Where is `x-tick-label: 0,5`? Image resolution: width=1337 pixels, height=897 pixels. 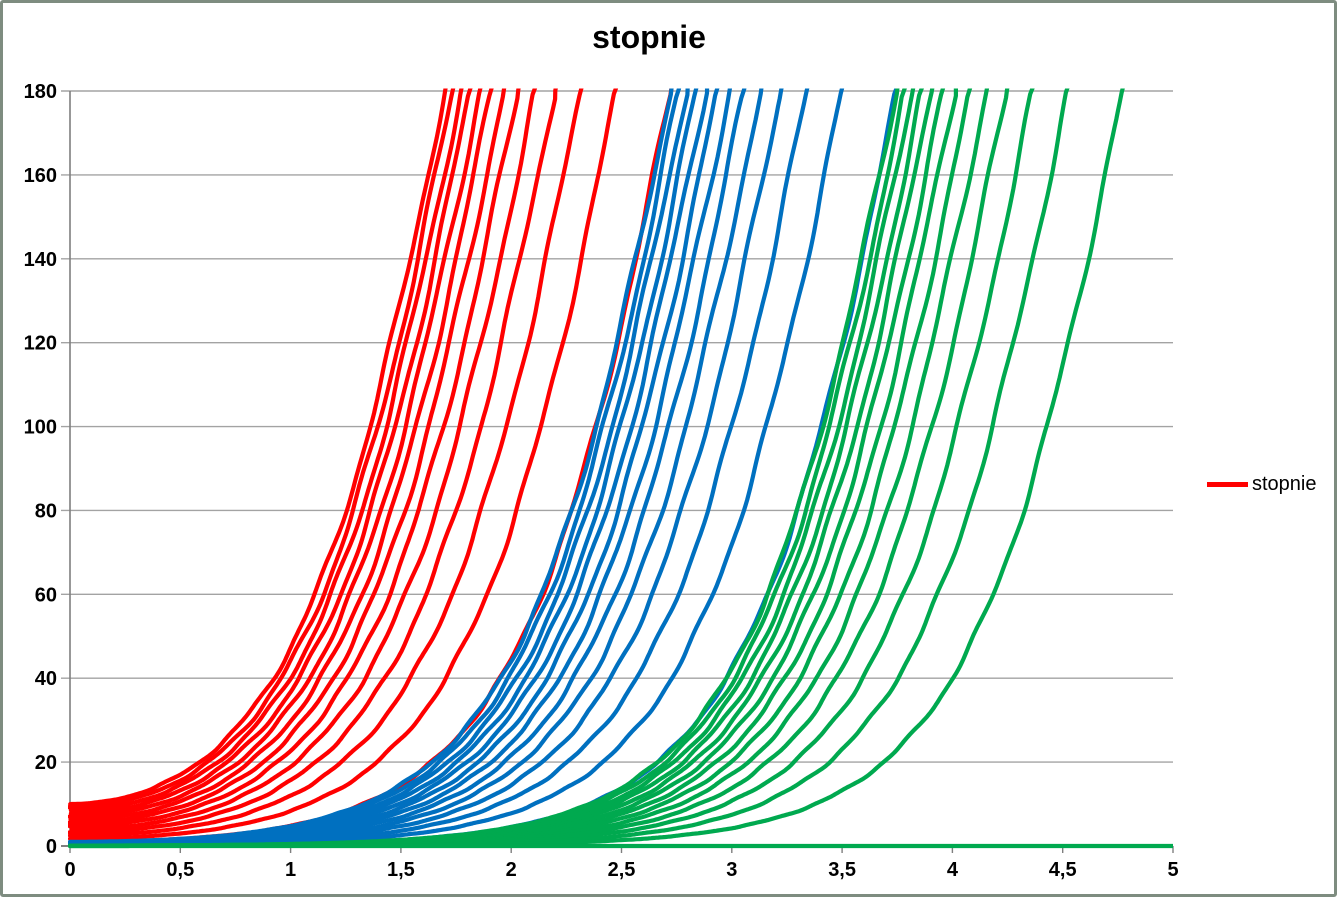
x-tick-label: 0,5 is located at coordinates (180, 870).